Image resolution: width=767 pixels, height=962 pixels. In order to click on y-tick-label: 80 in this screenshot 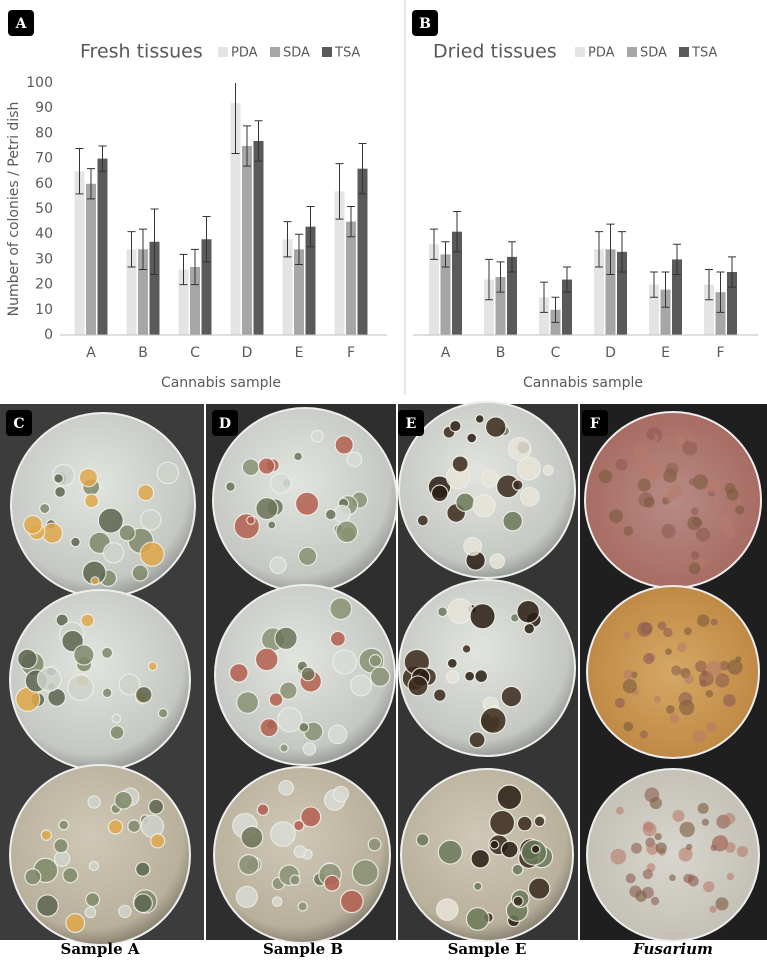, I will do `click(44, 133)`.